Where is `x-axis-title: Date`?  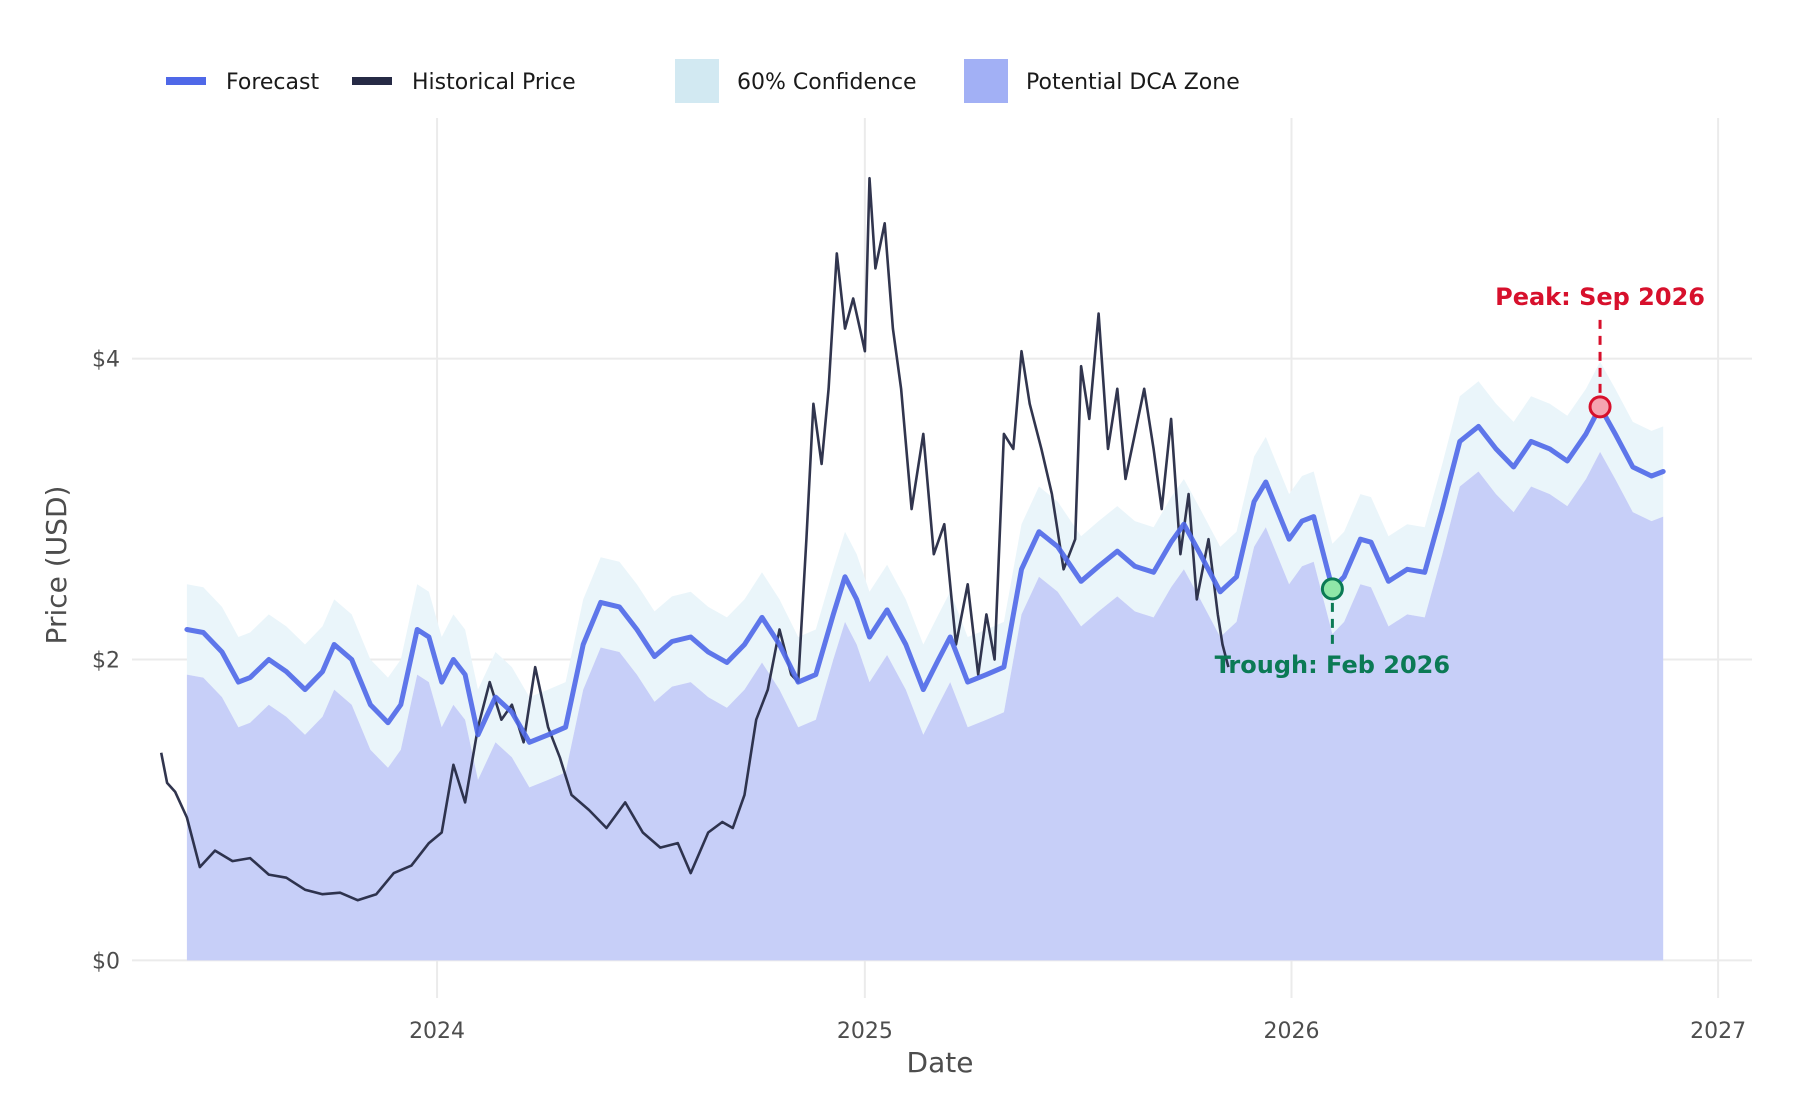
x-axis-title: Date is located at coordinates (940, 1062).